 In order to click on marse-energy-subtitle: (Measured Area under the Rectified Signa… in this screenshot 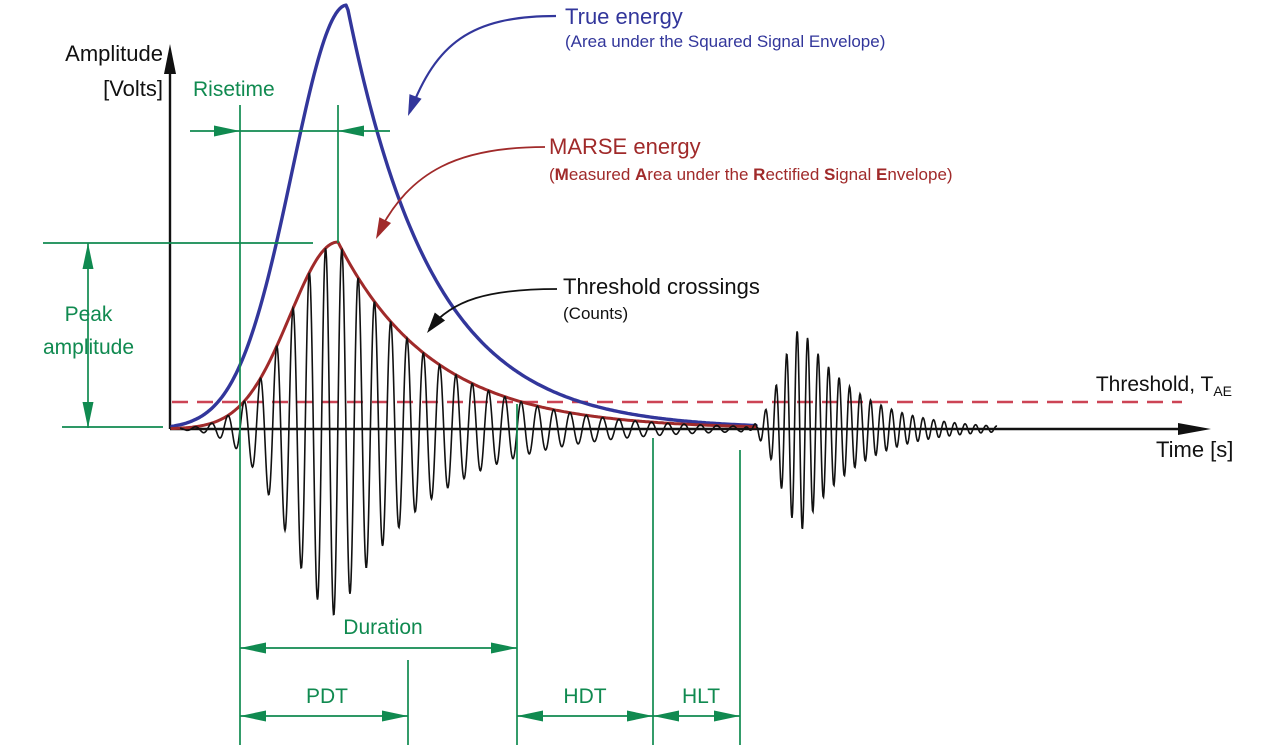, I will do `click(751, 174)`.